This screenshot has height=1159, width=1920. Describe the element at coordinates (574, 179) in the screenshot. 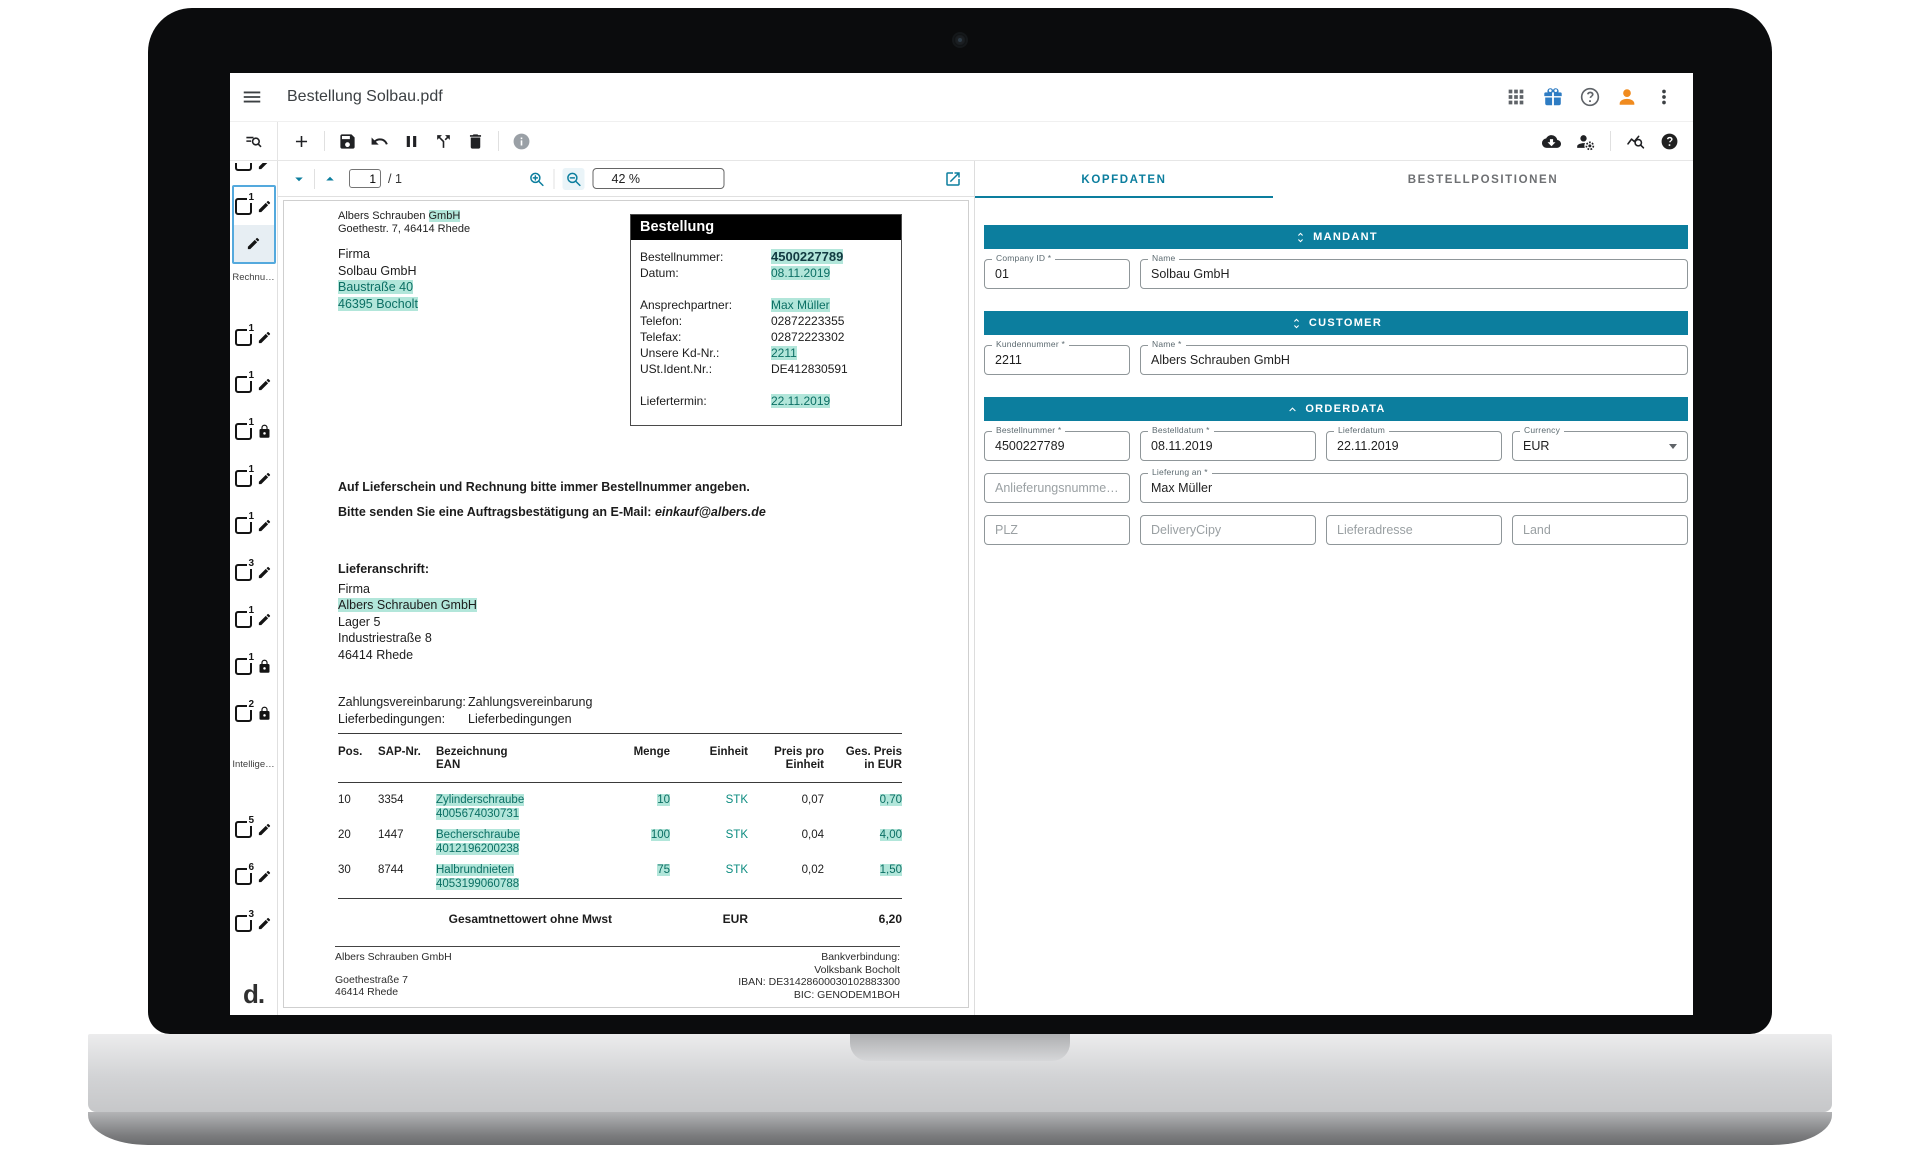

I see `zoom-out-icon` at that location.